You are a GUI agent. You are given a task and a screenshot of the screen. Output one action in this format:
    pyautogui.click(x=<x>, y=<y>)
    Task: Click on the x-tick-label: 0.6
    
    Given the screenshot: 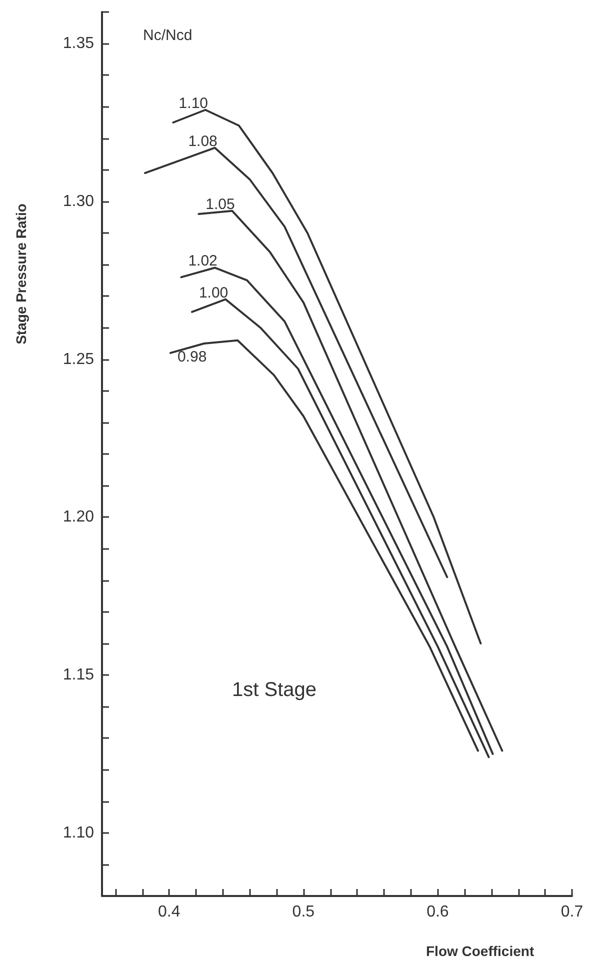 What is the action you would take?
    pyautogui.click(x=437, y=912)
    